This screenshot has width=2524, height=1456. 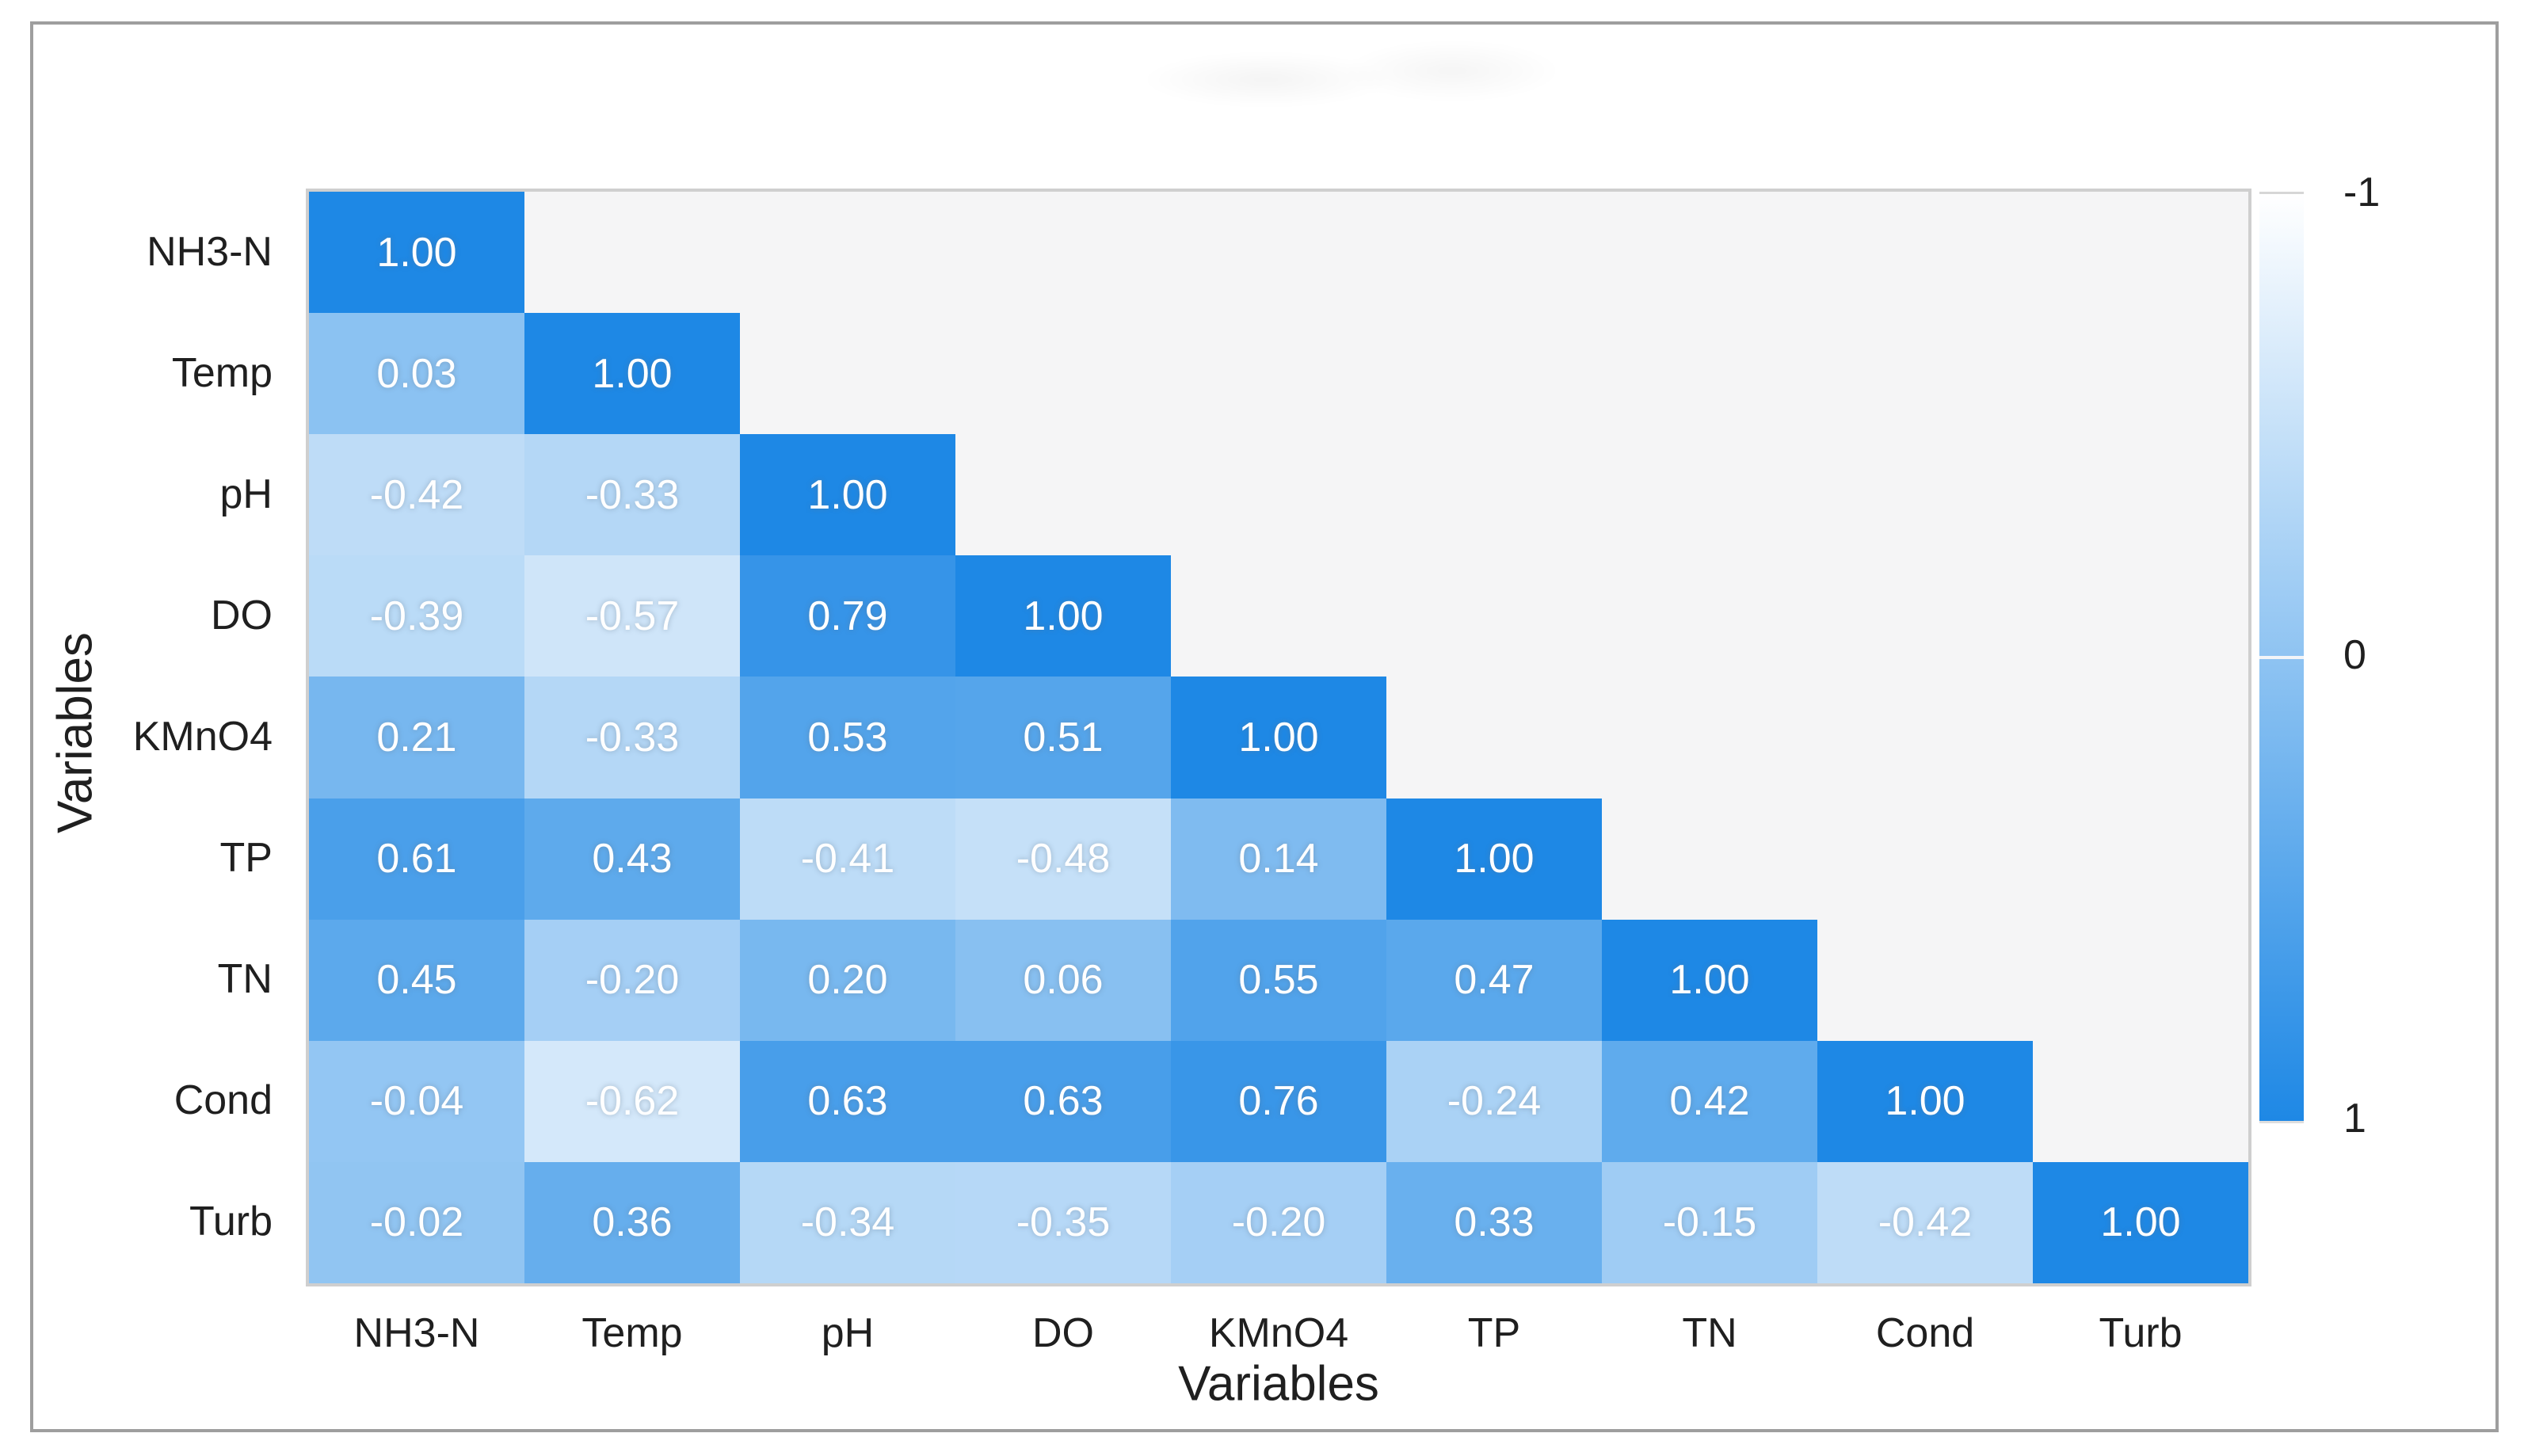 What do you see at coordinates (2355, 655) in the screenshot?
I see `colorbar-tick-0: 0` at bounding box center [2355, 655].